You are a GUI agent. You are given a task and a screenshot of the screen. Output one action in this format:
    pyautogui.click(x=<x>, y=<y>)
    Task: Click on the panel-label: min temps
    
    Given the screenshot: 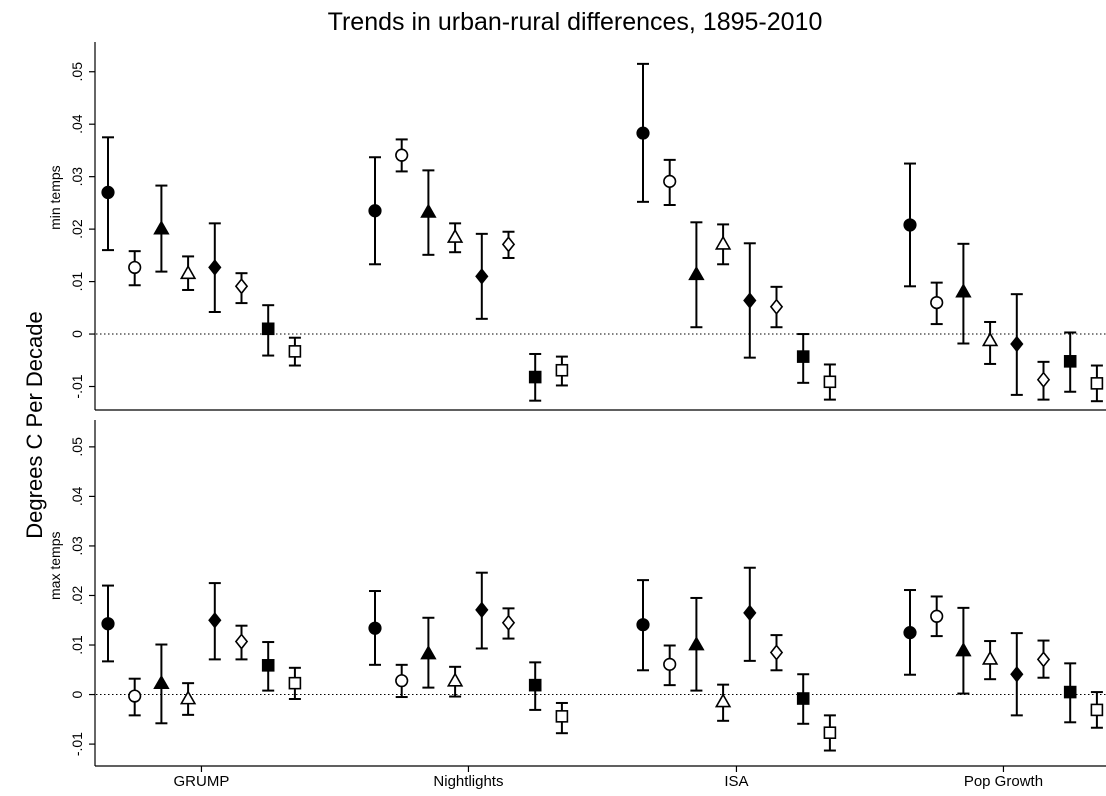 What is the action you would take?
    pyautogui.click(x=55, y=197)
    